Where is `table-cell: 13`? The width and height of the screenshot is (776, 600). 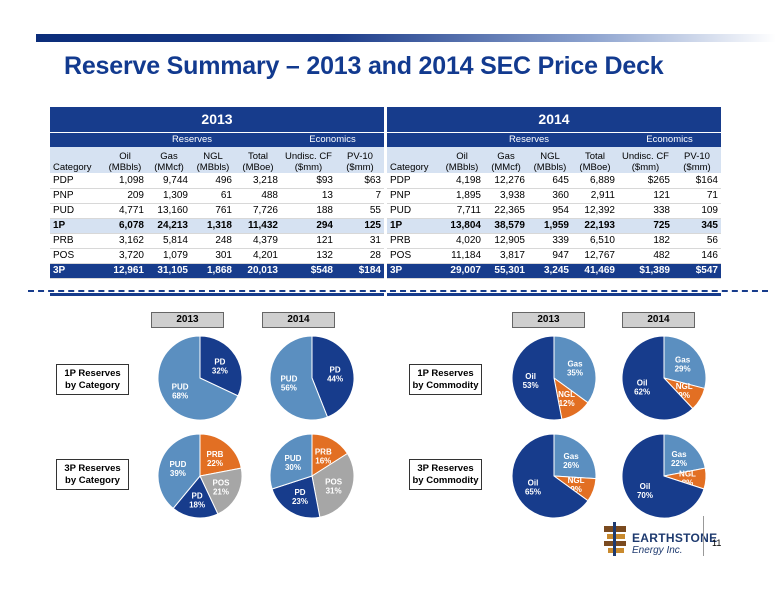 table-cell: 13 is located at coordinates (308, 196).